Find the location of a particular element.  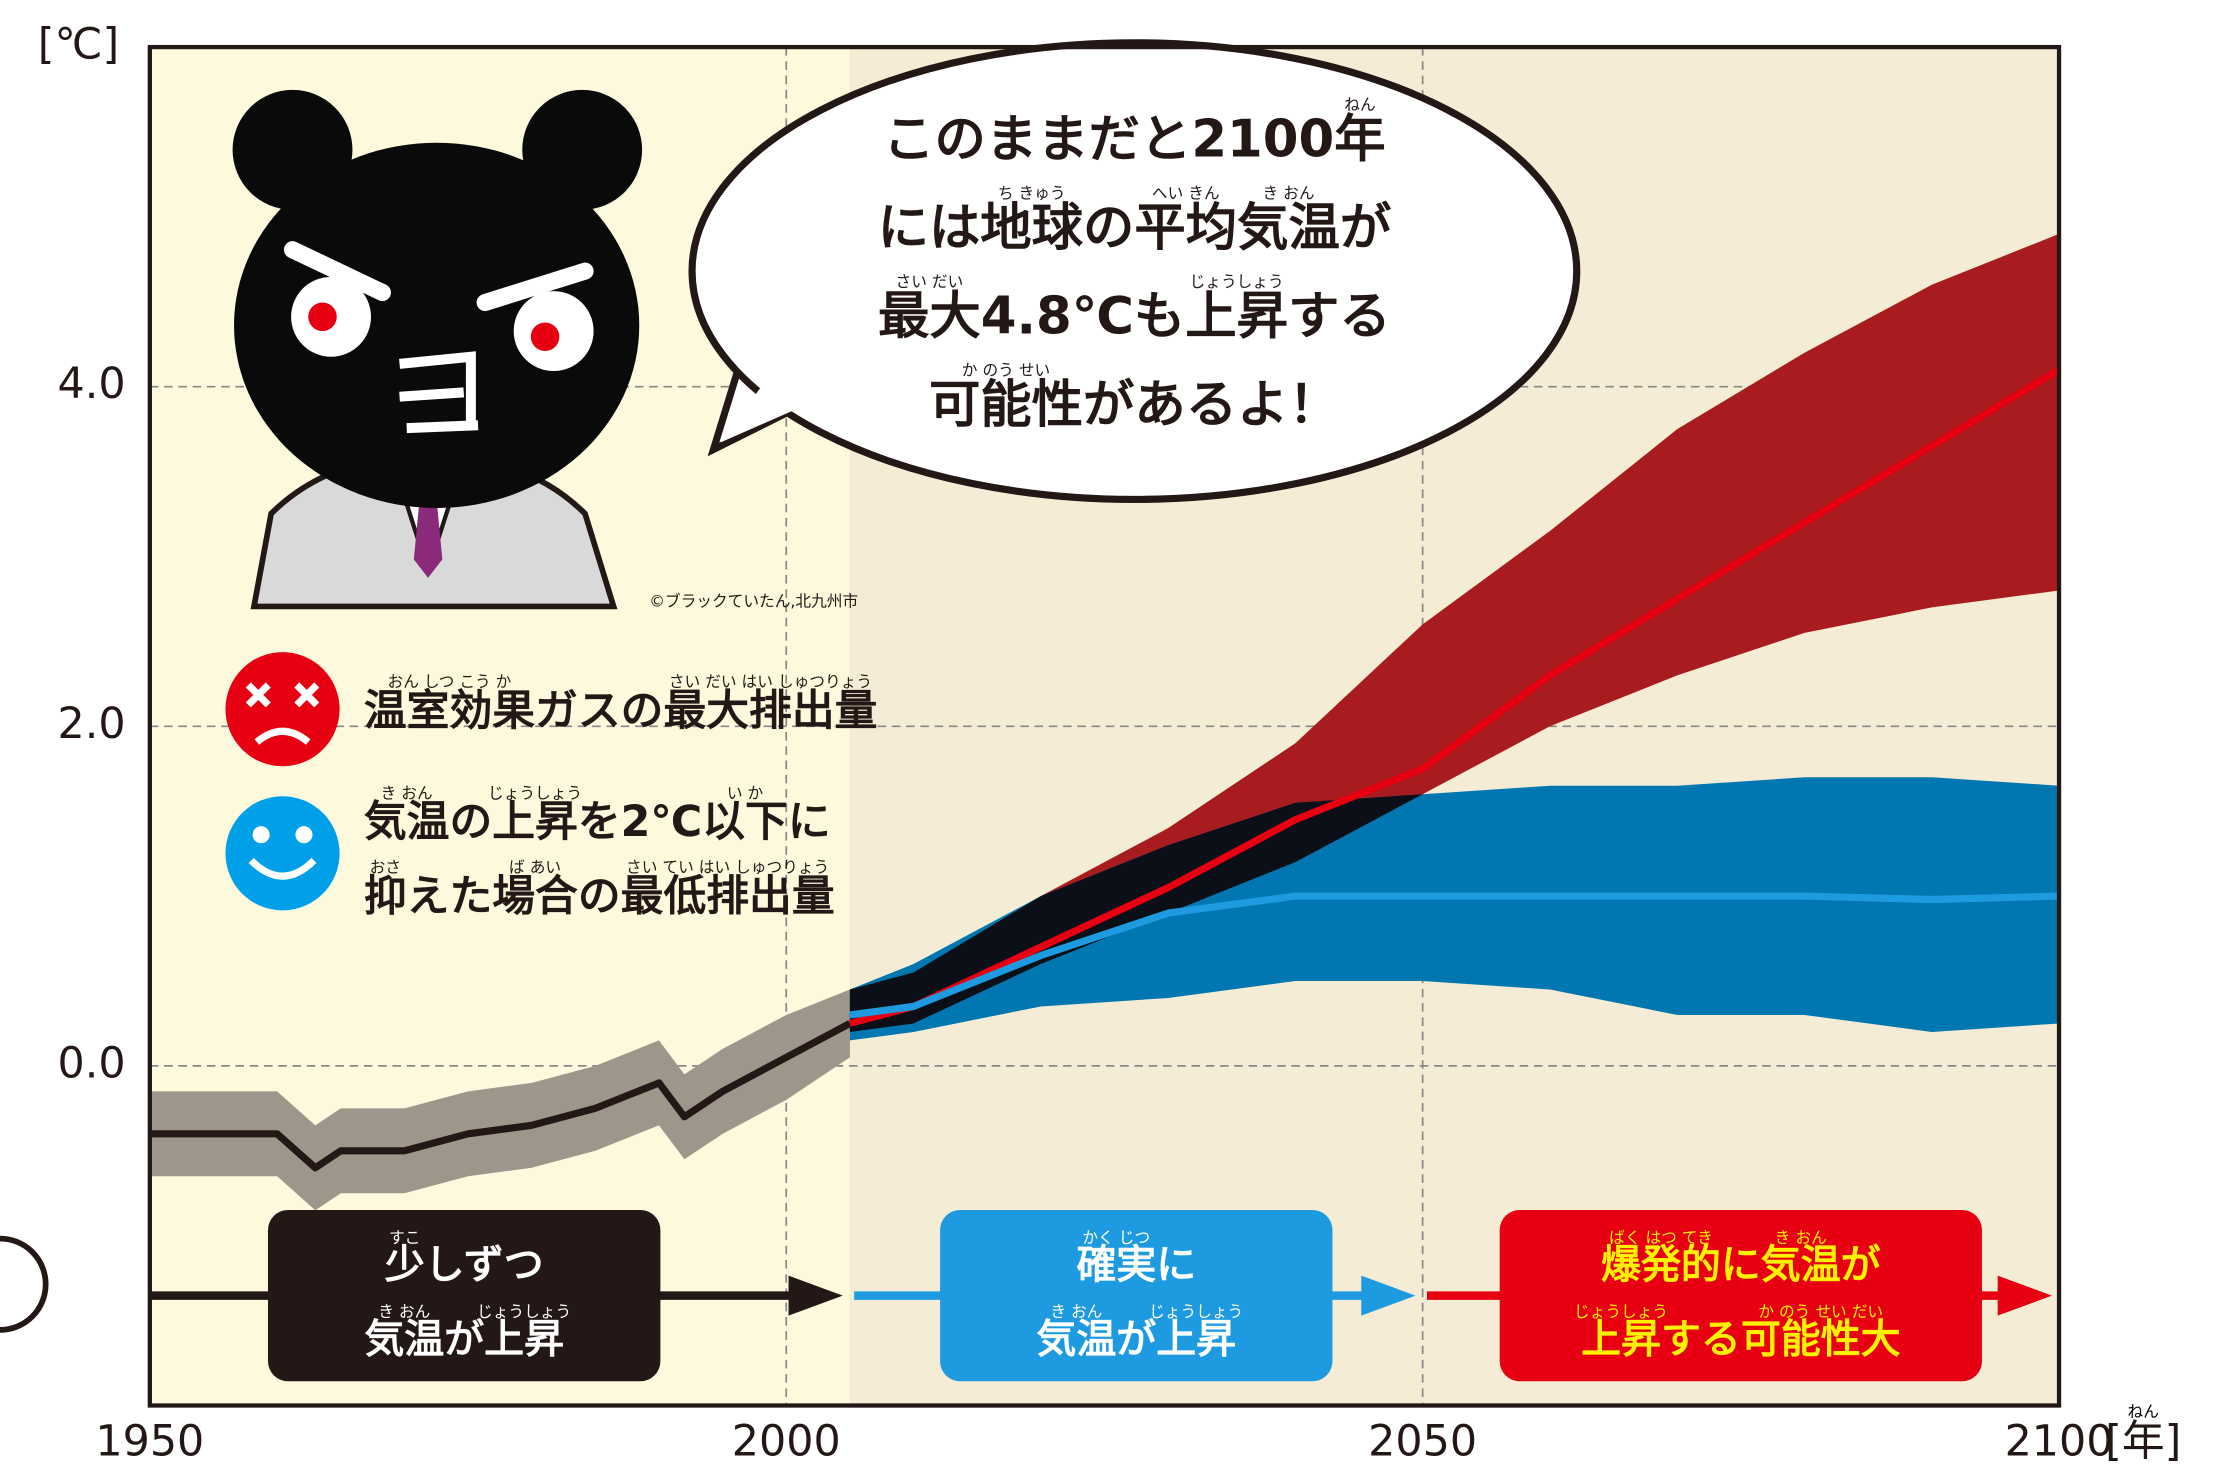

ruby: か のう せい だい is located at coordinates (1820, 1311).